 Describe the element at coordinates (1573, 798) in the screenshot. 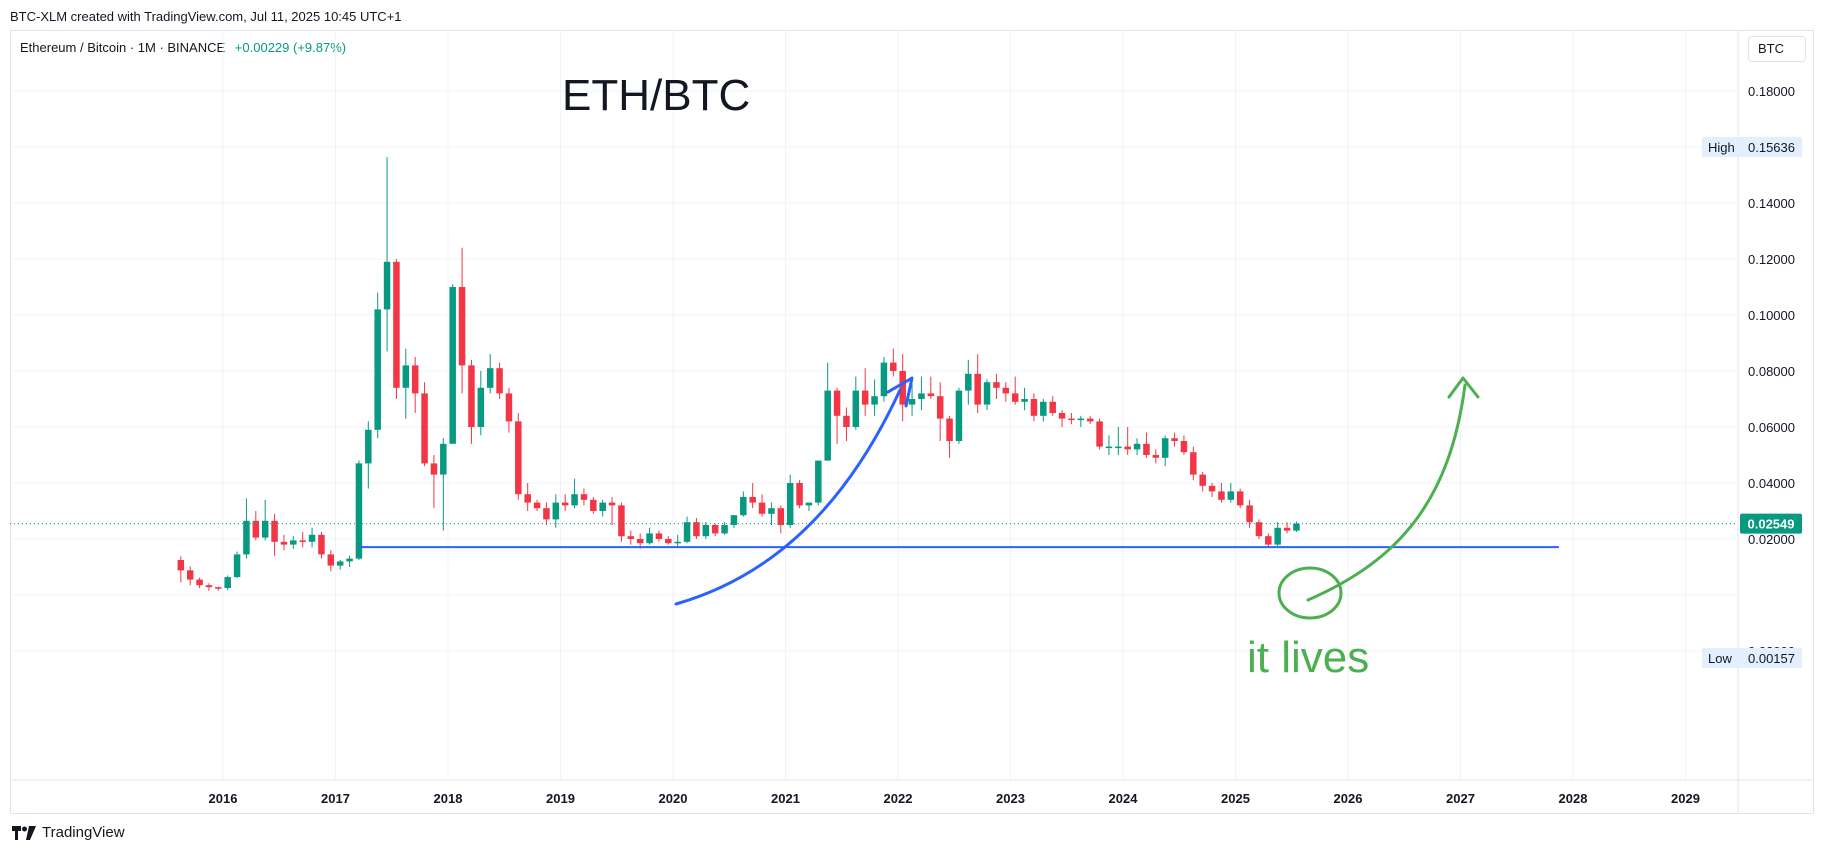

I see `time-tick-label: 2028` at that location.